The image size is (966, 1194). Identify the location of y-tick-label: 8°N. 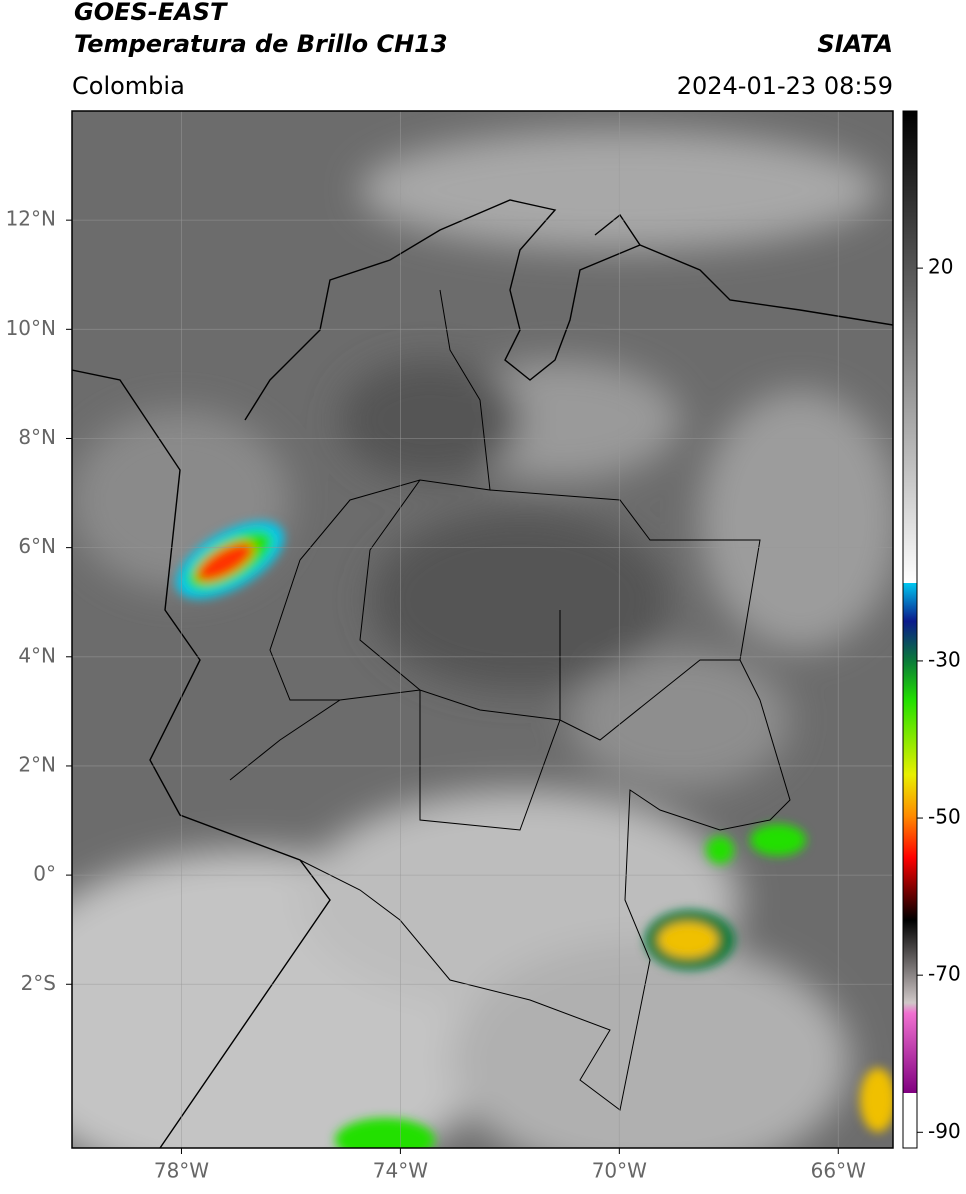
(37, 437).